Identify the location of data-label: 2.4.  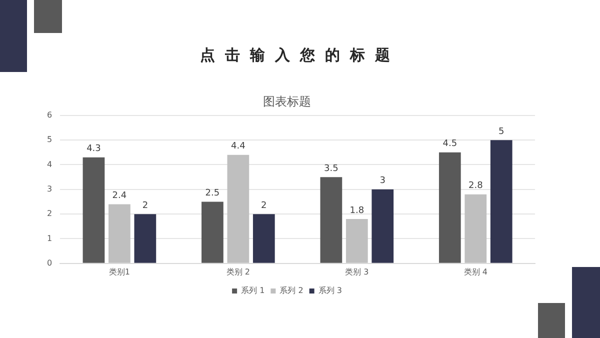
(119, 196).